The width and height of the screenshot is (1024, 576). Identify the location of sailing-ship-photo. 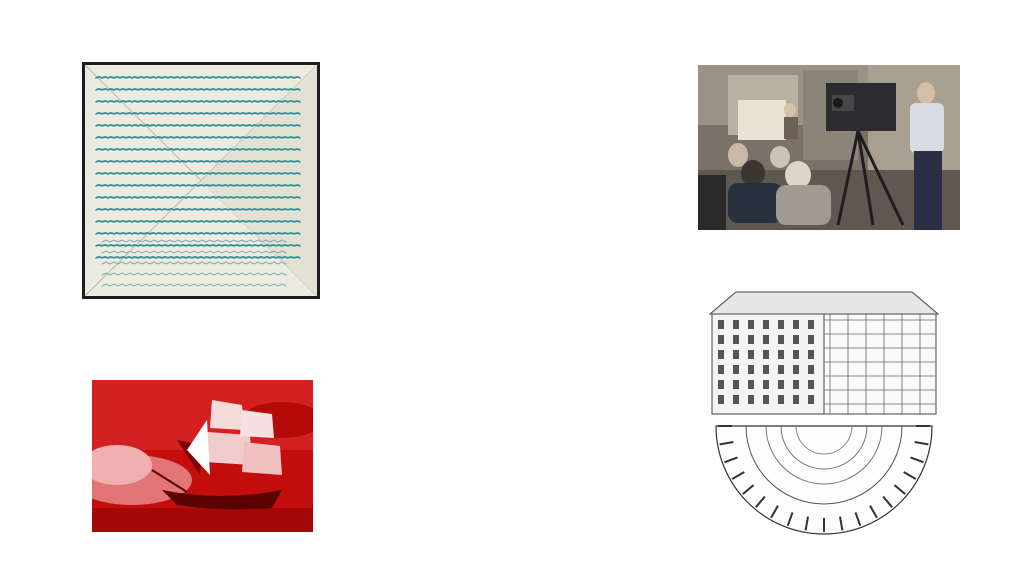
(202, 456).